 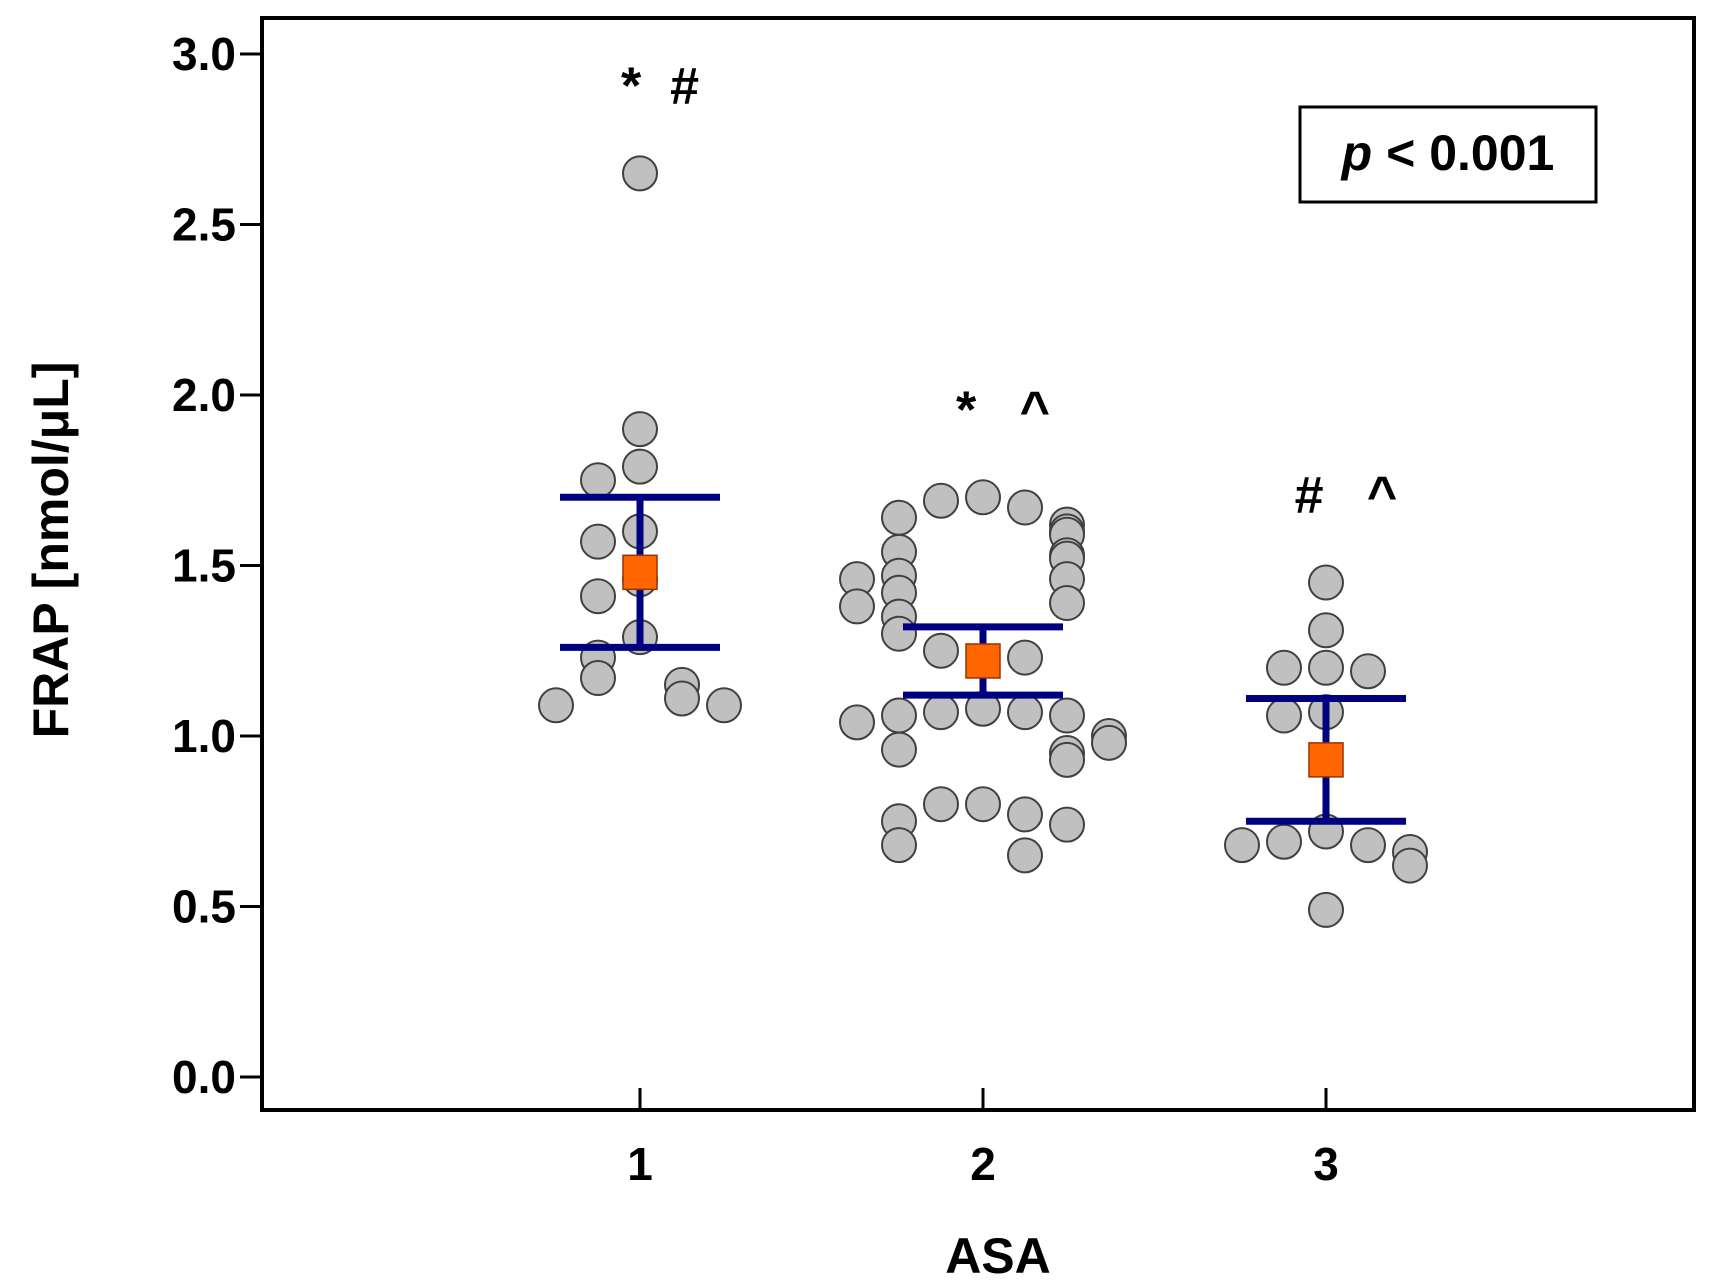 What do you see at coordinates (640, 1164) in the screenshot?
I see `x-tick-label: 1` at bounding box center [640, 1164].